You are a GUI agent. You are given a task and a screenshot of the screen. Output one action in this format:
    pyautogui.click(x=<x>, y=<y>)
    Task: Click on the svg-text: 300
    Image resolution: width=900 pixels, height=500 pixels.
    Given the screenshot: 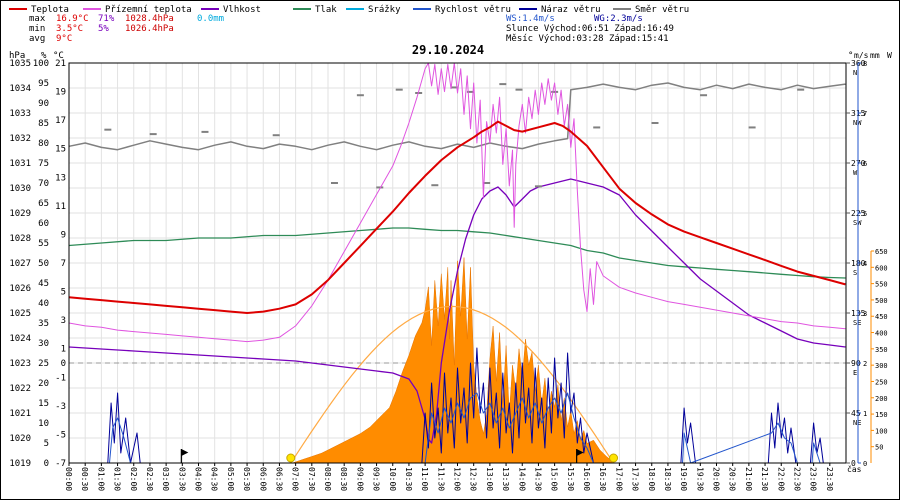 What is the action you would take?
    pyautogui.click(x=881, y=366)
    